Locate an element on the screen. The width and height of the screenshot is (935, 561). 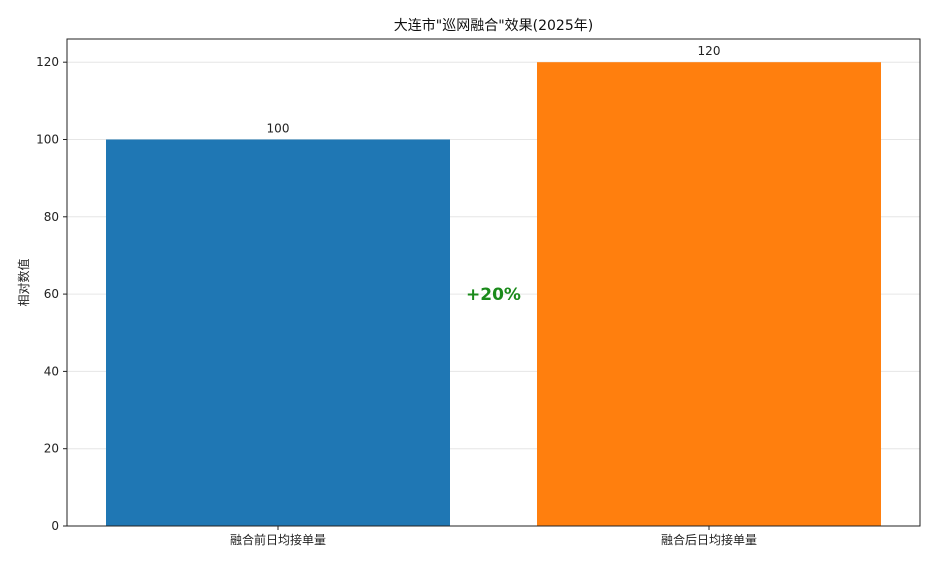
change-annotation: +20% is located at coordinates (493, 295).